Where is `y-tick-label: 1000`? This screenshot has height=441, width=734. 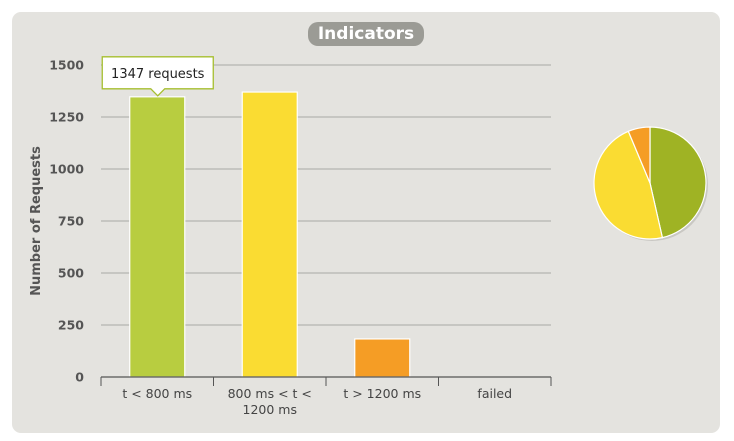 y-tick-label: 1000 is located at coordinates (66, 169).